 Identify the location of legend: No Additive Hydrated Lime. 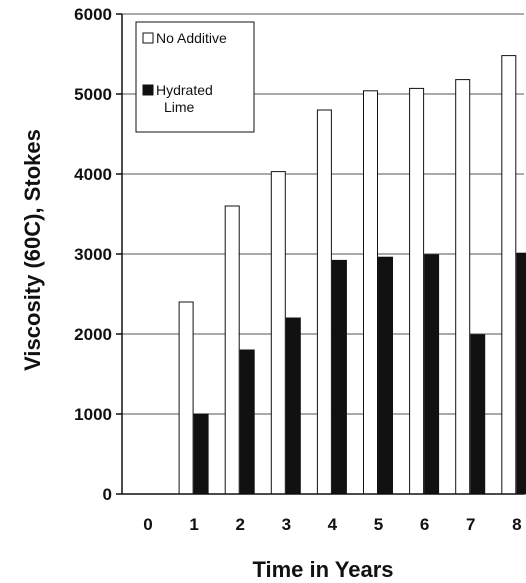
(195, 77).